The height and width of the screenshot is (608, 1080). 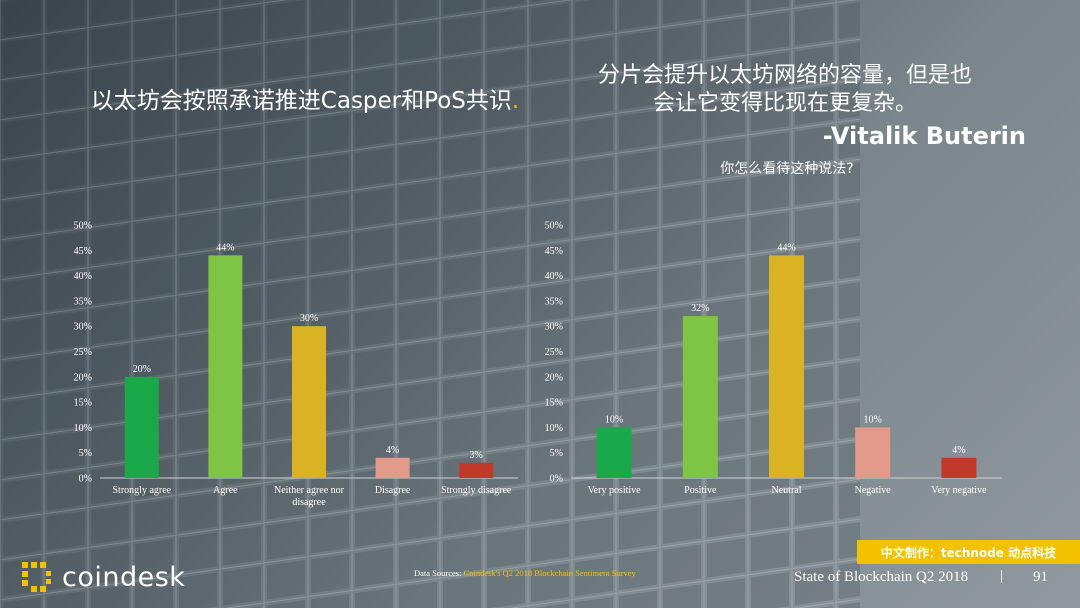 I want to click on x-category-label: Agree, so click(x=225, y=490).